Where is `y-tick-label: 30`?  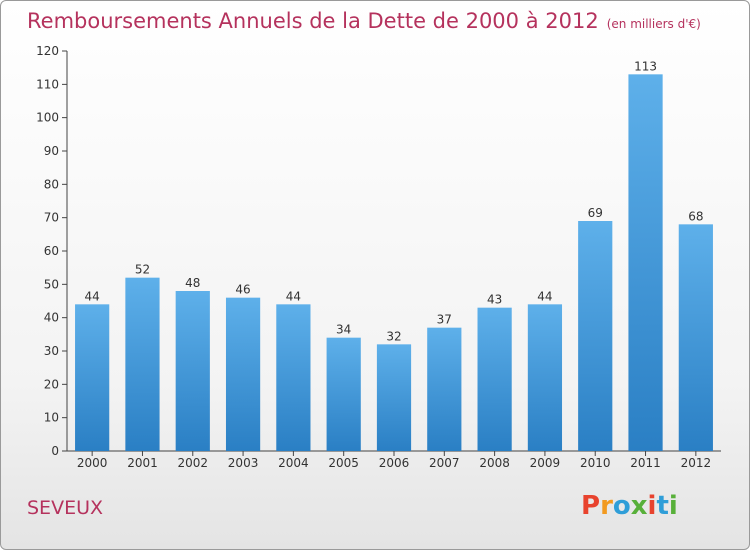
y-tick-label: 30 is located at coordinates (51, 351).